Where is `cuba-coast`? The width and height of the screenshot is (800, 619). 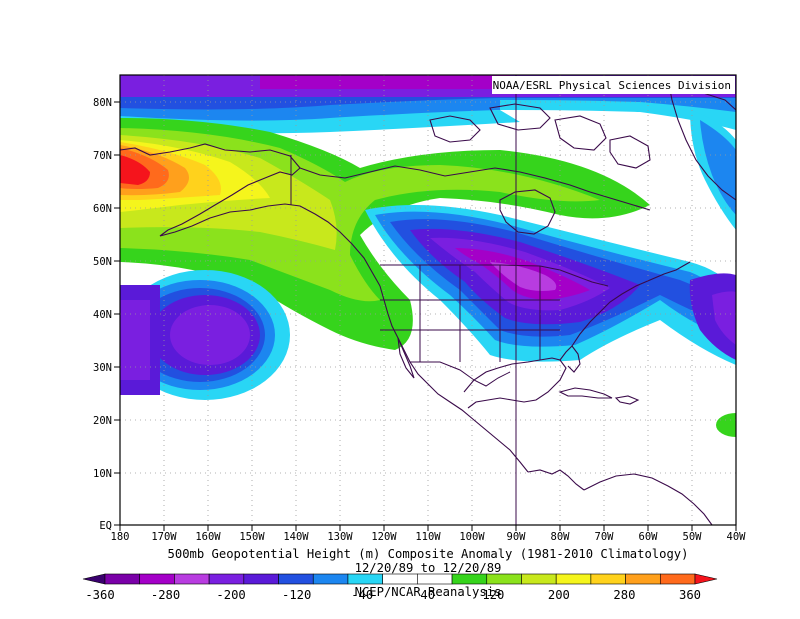
cuba-coast is located at coordinates (585, 393).